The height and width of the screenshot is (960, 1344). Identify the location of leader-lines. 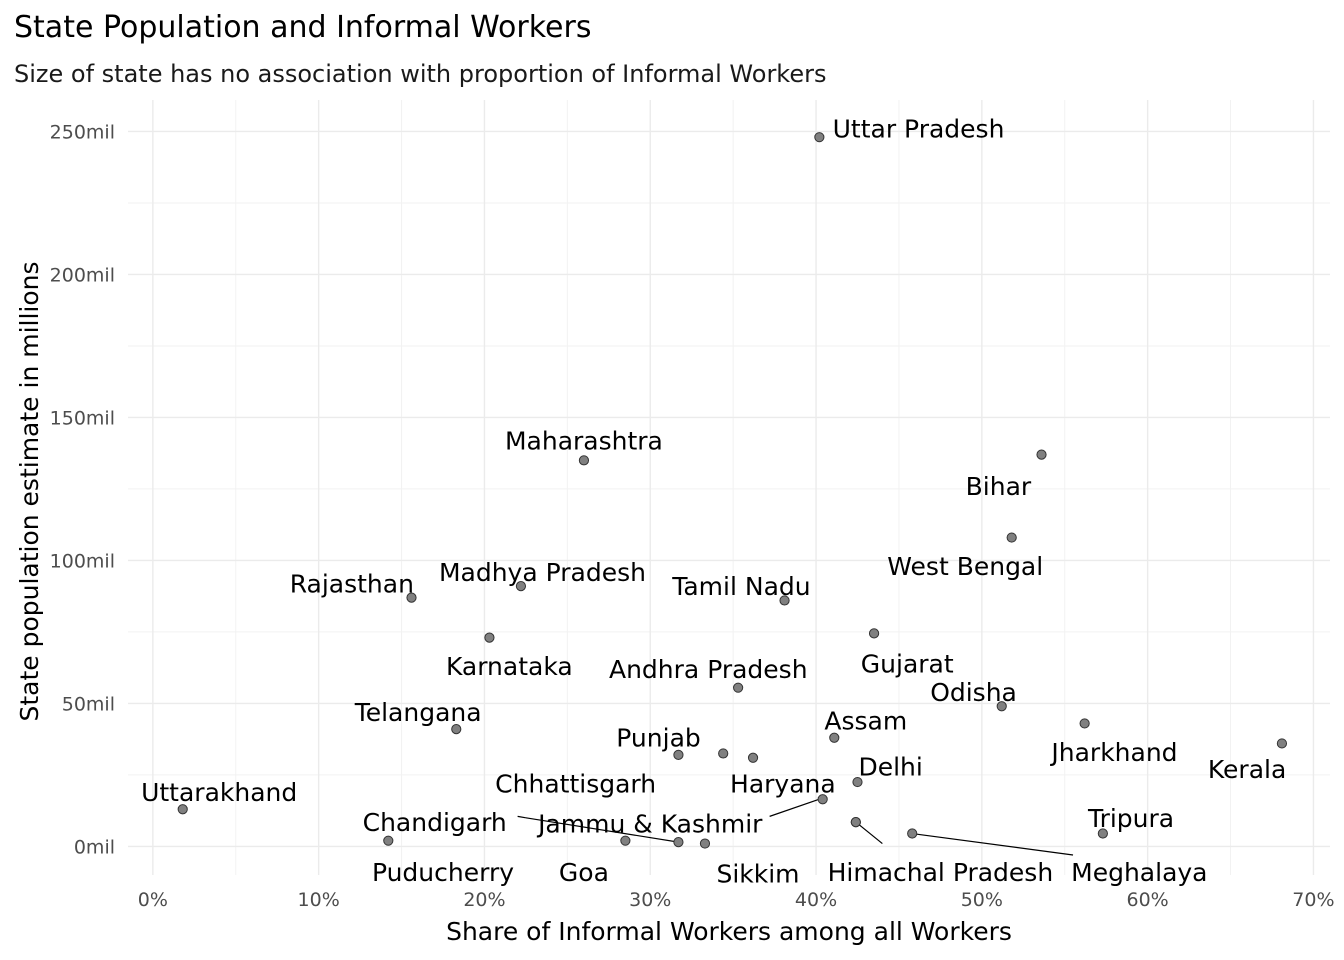
(795, 827).